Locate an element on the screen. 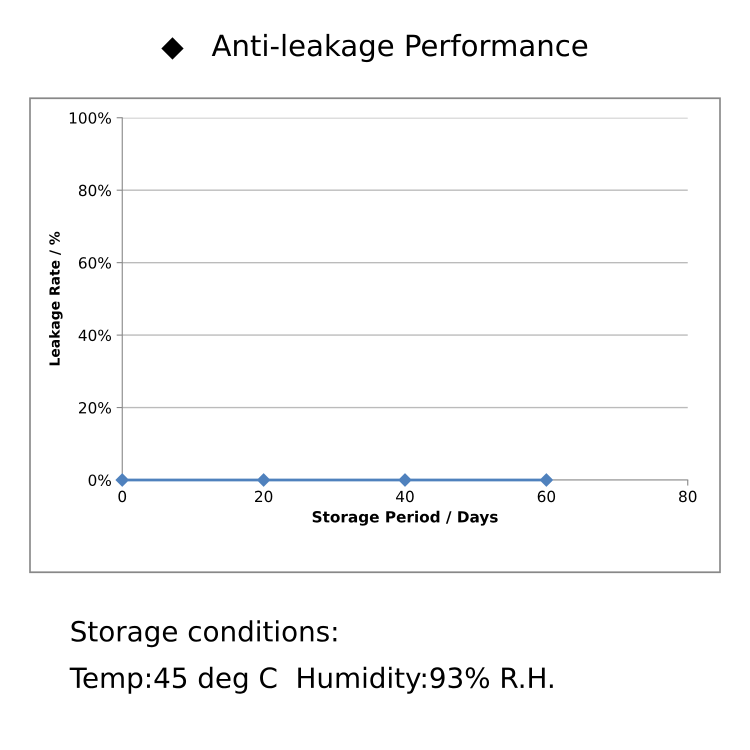 This screenshot has height=750, width=750. x-tick-label: 0 is located at coordinates (122, 496).